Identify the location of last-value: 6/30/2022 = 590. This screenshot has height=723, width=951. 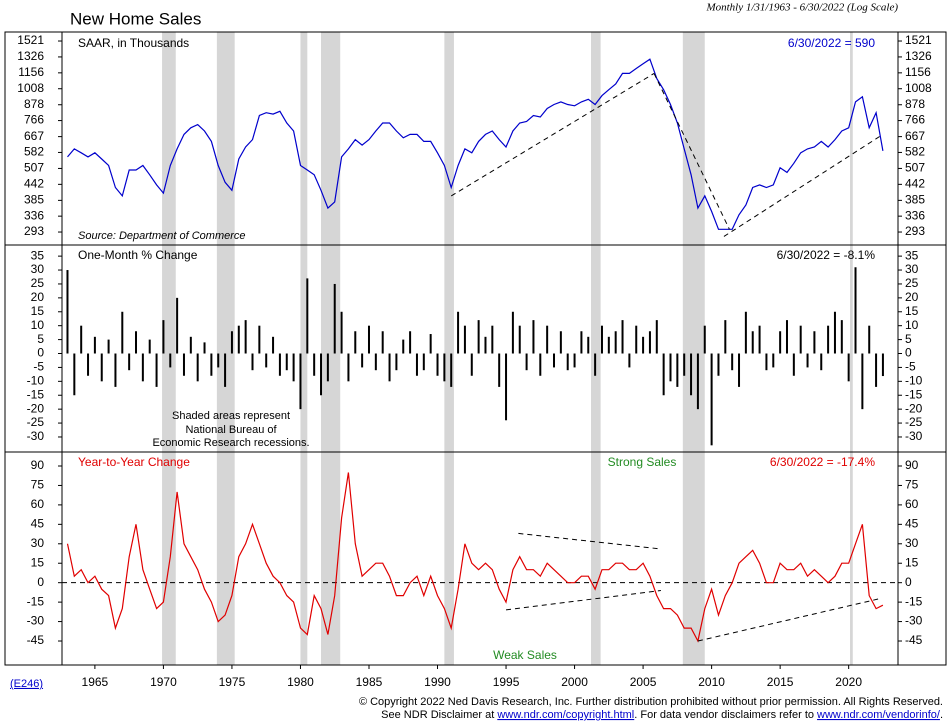
(831, 43).